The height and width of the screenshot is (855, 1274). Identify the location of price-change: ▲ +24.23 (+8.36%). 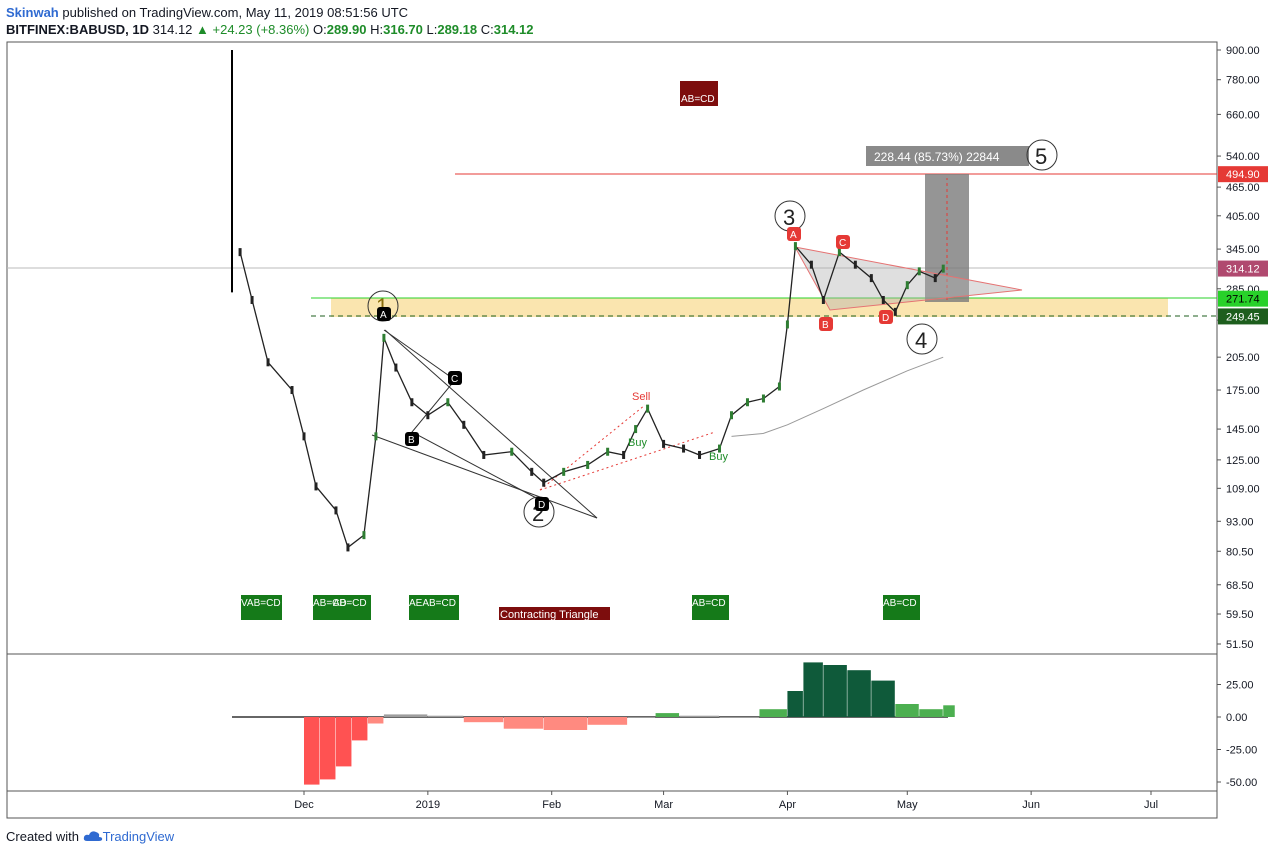
(253, 29).